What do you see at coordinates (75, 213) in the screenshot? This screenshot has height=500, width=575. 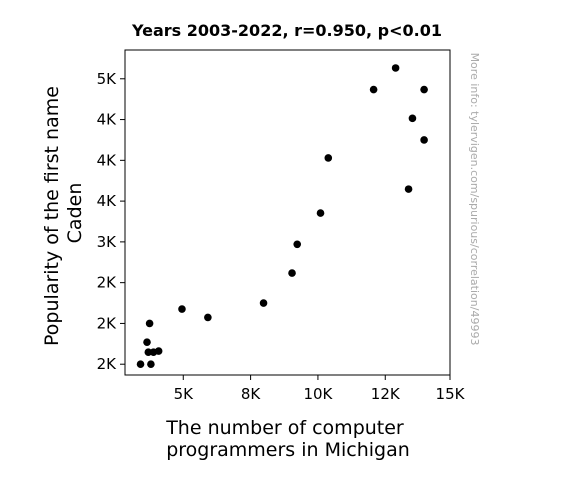 I see `y-axis-label-line-2: Caden` at bounding box center [75, 213].